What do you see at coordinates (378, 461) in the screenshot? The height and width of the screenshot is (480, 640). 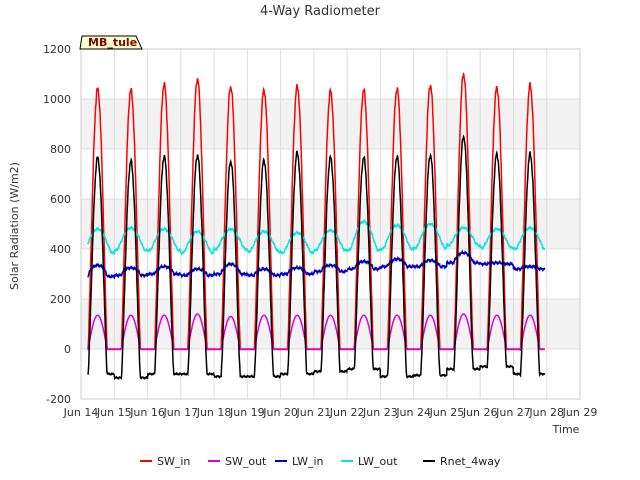 I see `legend-label: LW_out` at bounding box center [378, 461].